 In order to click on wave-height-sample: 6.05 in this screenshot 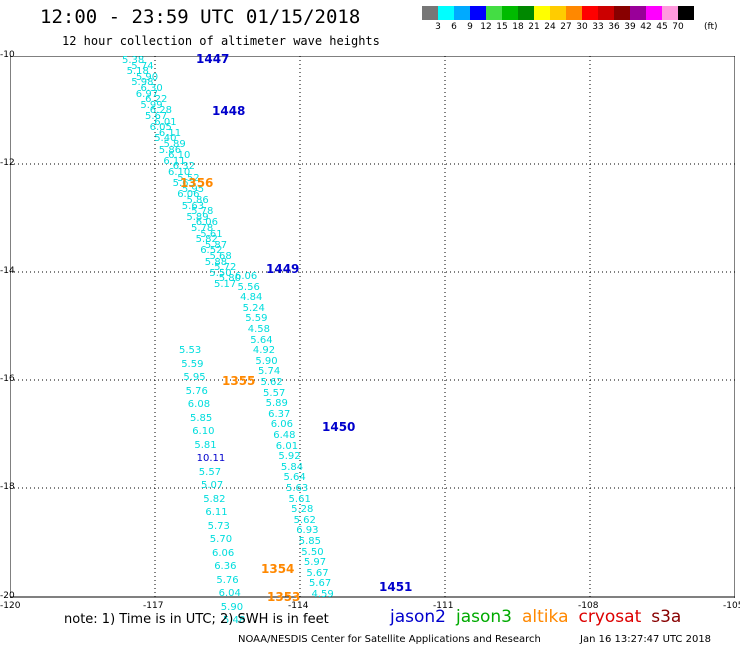, I will do `click(160, 128)`.